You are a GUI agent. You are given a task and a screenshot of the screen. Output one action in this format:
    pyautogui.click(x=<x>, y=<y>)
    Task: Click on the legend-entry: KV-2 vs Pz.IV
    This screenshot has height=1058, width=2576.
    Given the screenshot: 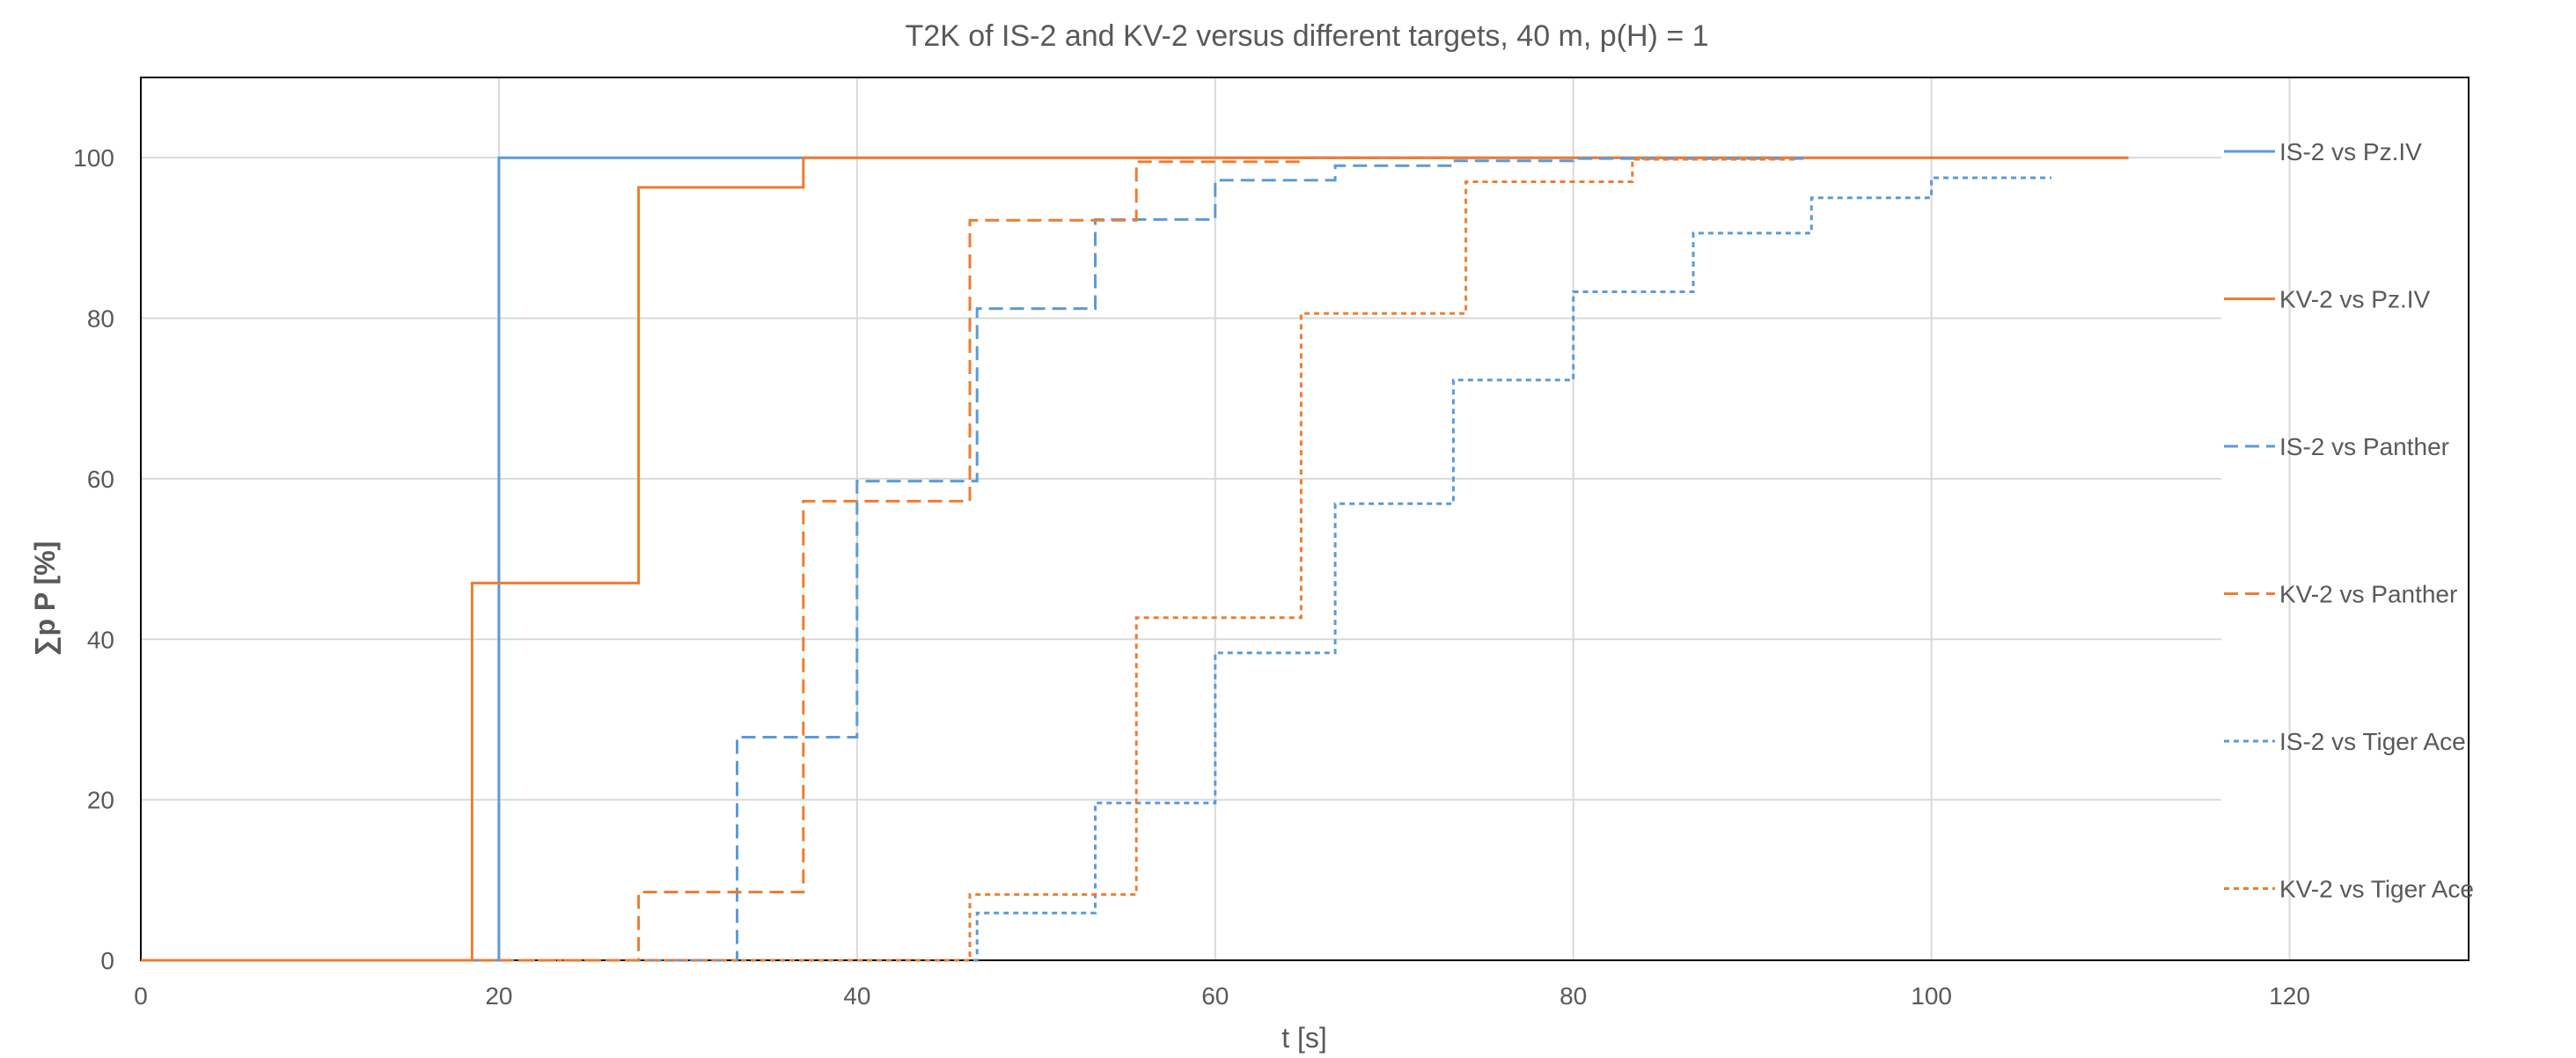 What is the action you would take?
    pyautogui.click(x=2354, y=299)
    